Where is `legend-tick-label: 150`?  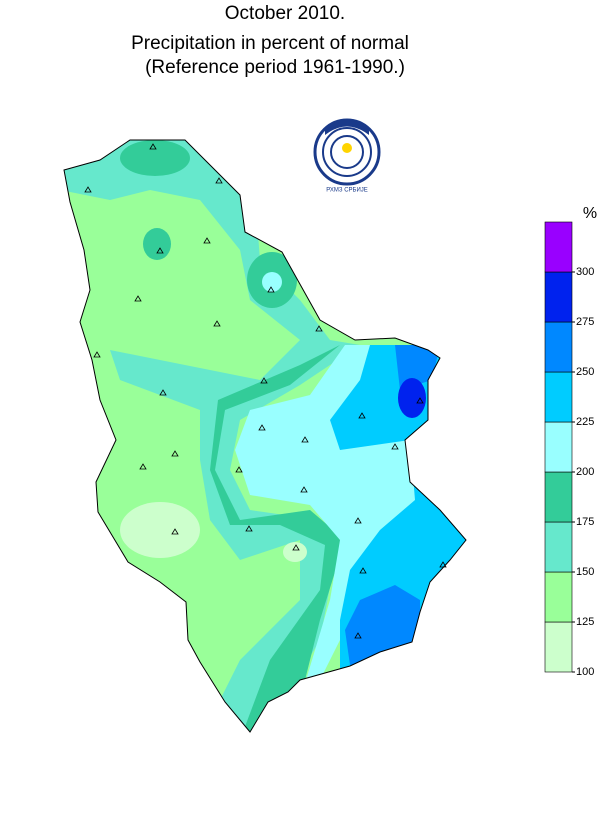 legend-tick-label: 150 is located at coordinates (585, 572).